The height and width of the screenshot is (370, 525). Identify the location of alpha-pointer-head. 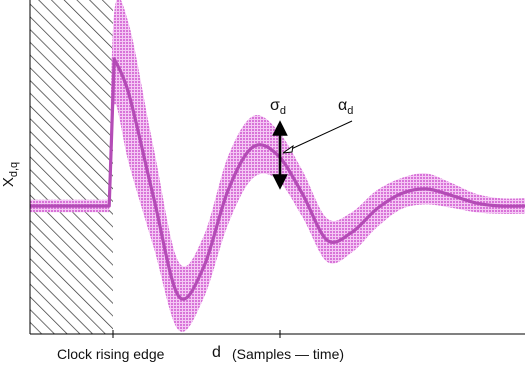
(288, 149).